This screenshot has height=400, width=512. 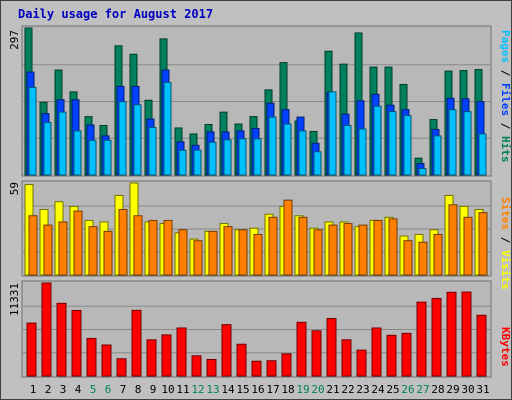 What do you see at coordinates (437, 389) in the screenshot?
I see `day-label-28: 28` at bounding box center [437, 389].